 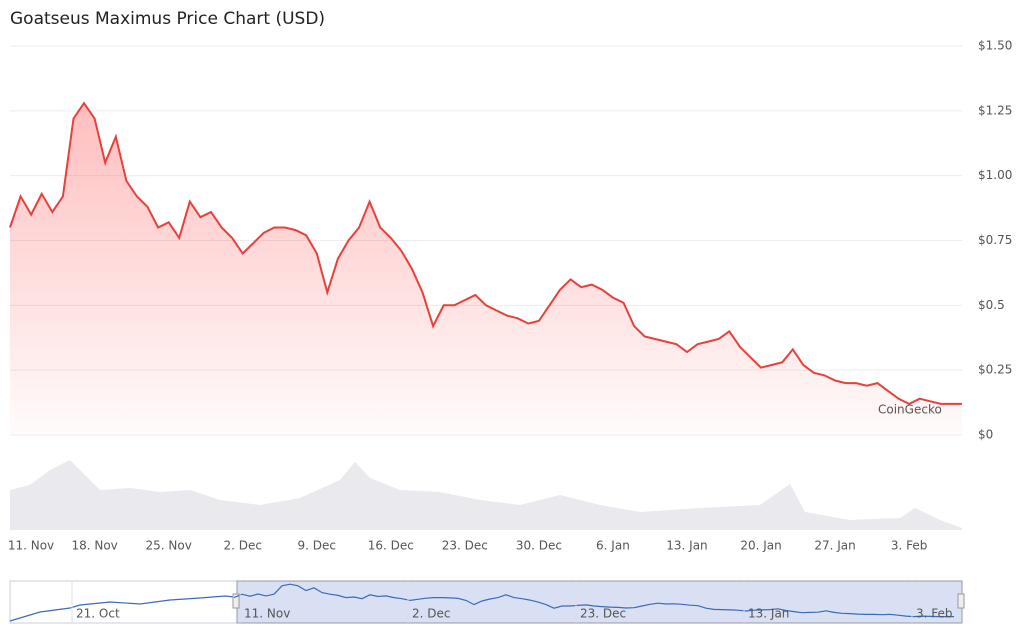 What do you see at coordinates (985, 435) in the screenshot?
I see `y-tick-label: $0` at bounding box center [985, 435].